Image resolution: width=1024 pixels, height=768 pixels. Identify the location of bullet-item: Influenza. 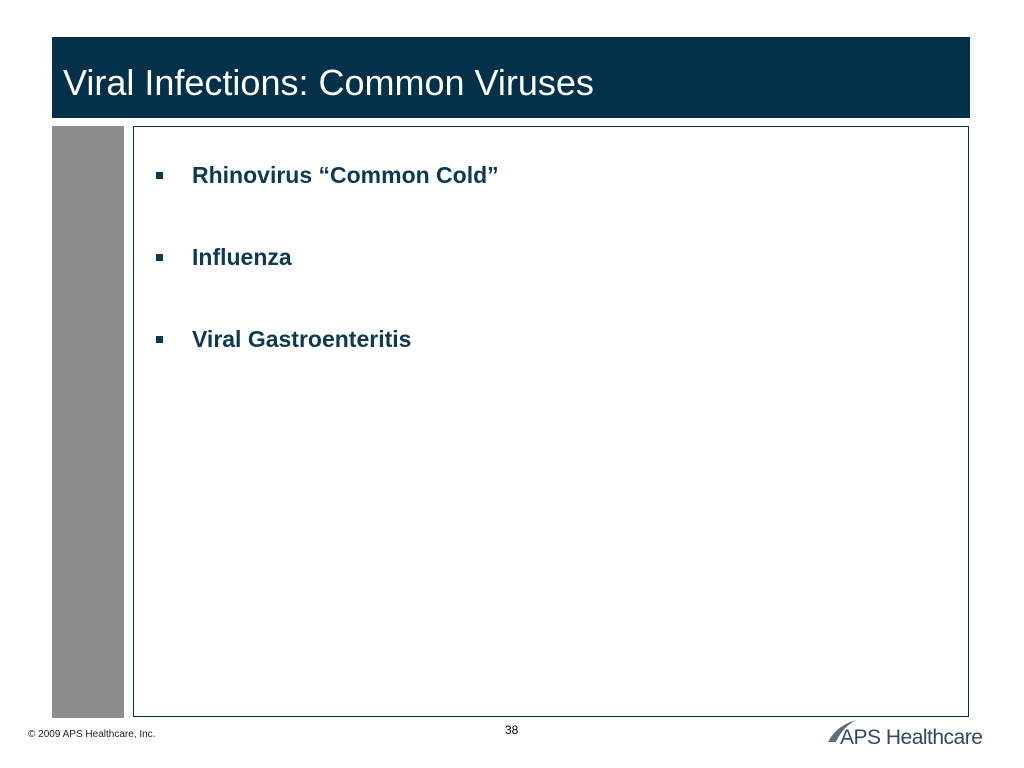
(224, 257).